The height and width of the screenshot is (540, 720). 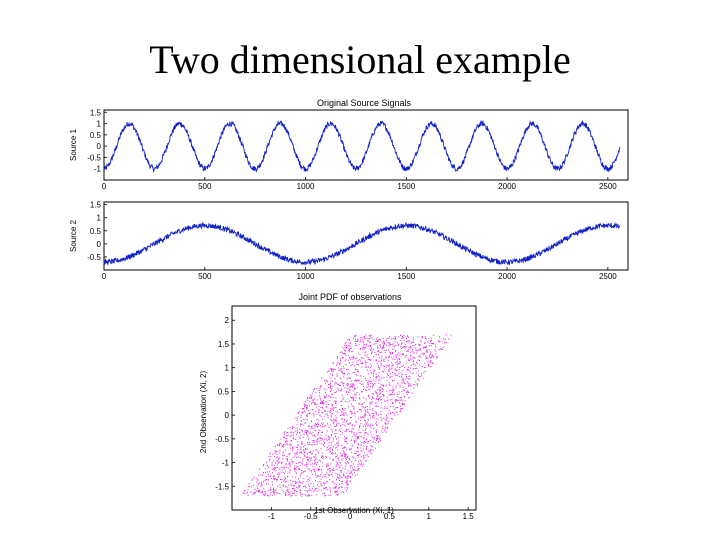 What do you see at coordinates (73, 235) in the screenshot?
I see `source-2-ylabel: Source 2` at bounding box center [73, 235].